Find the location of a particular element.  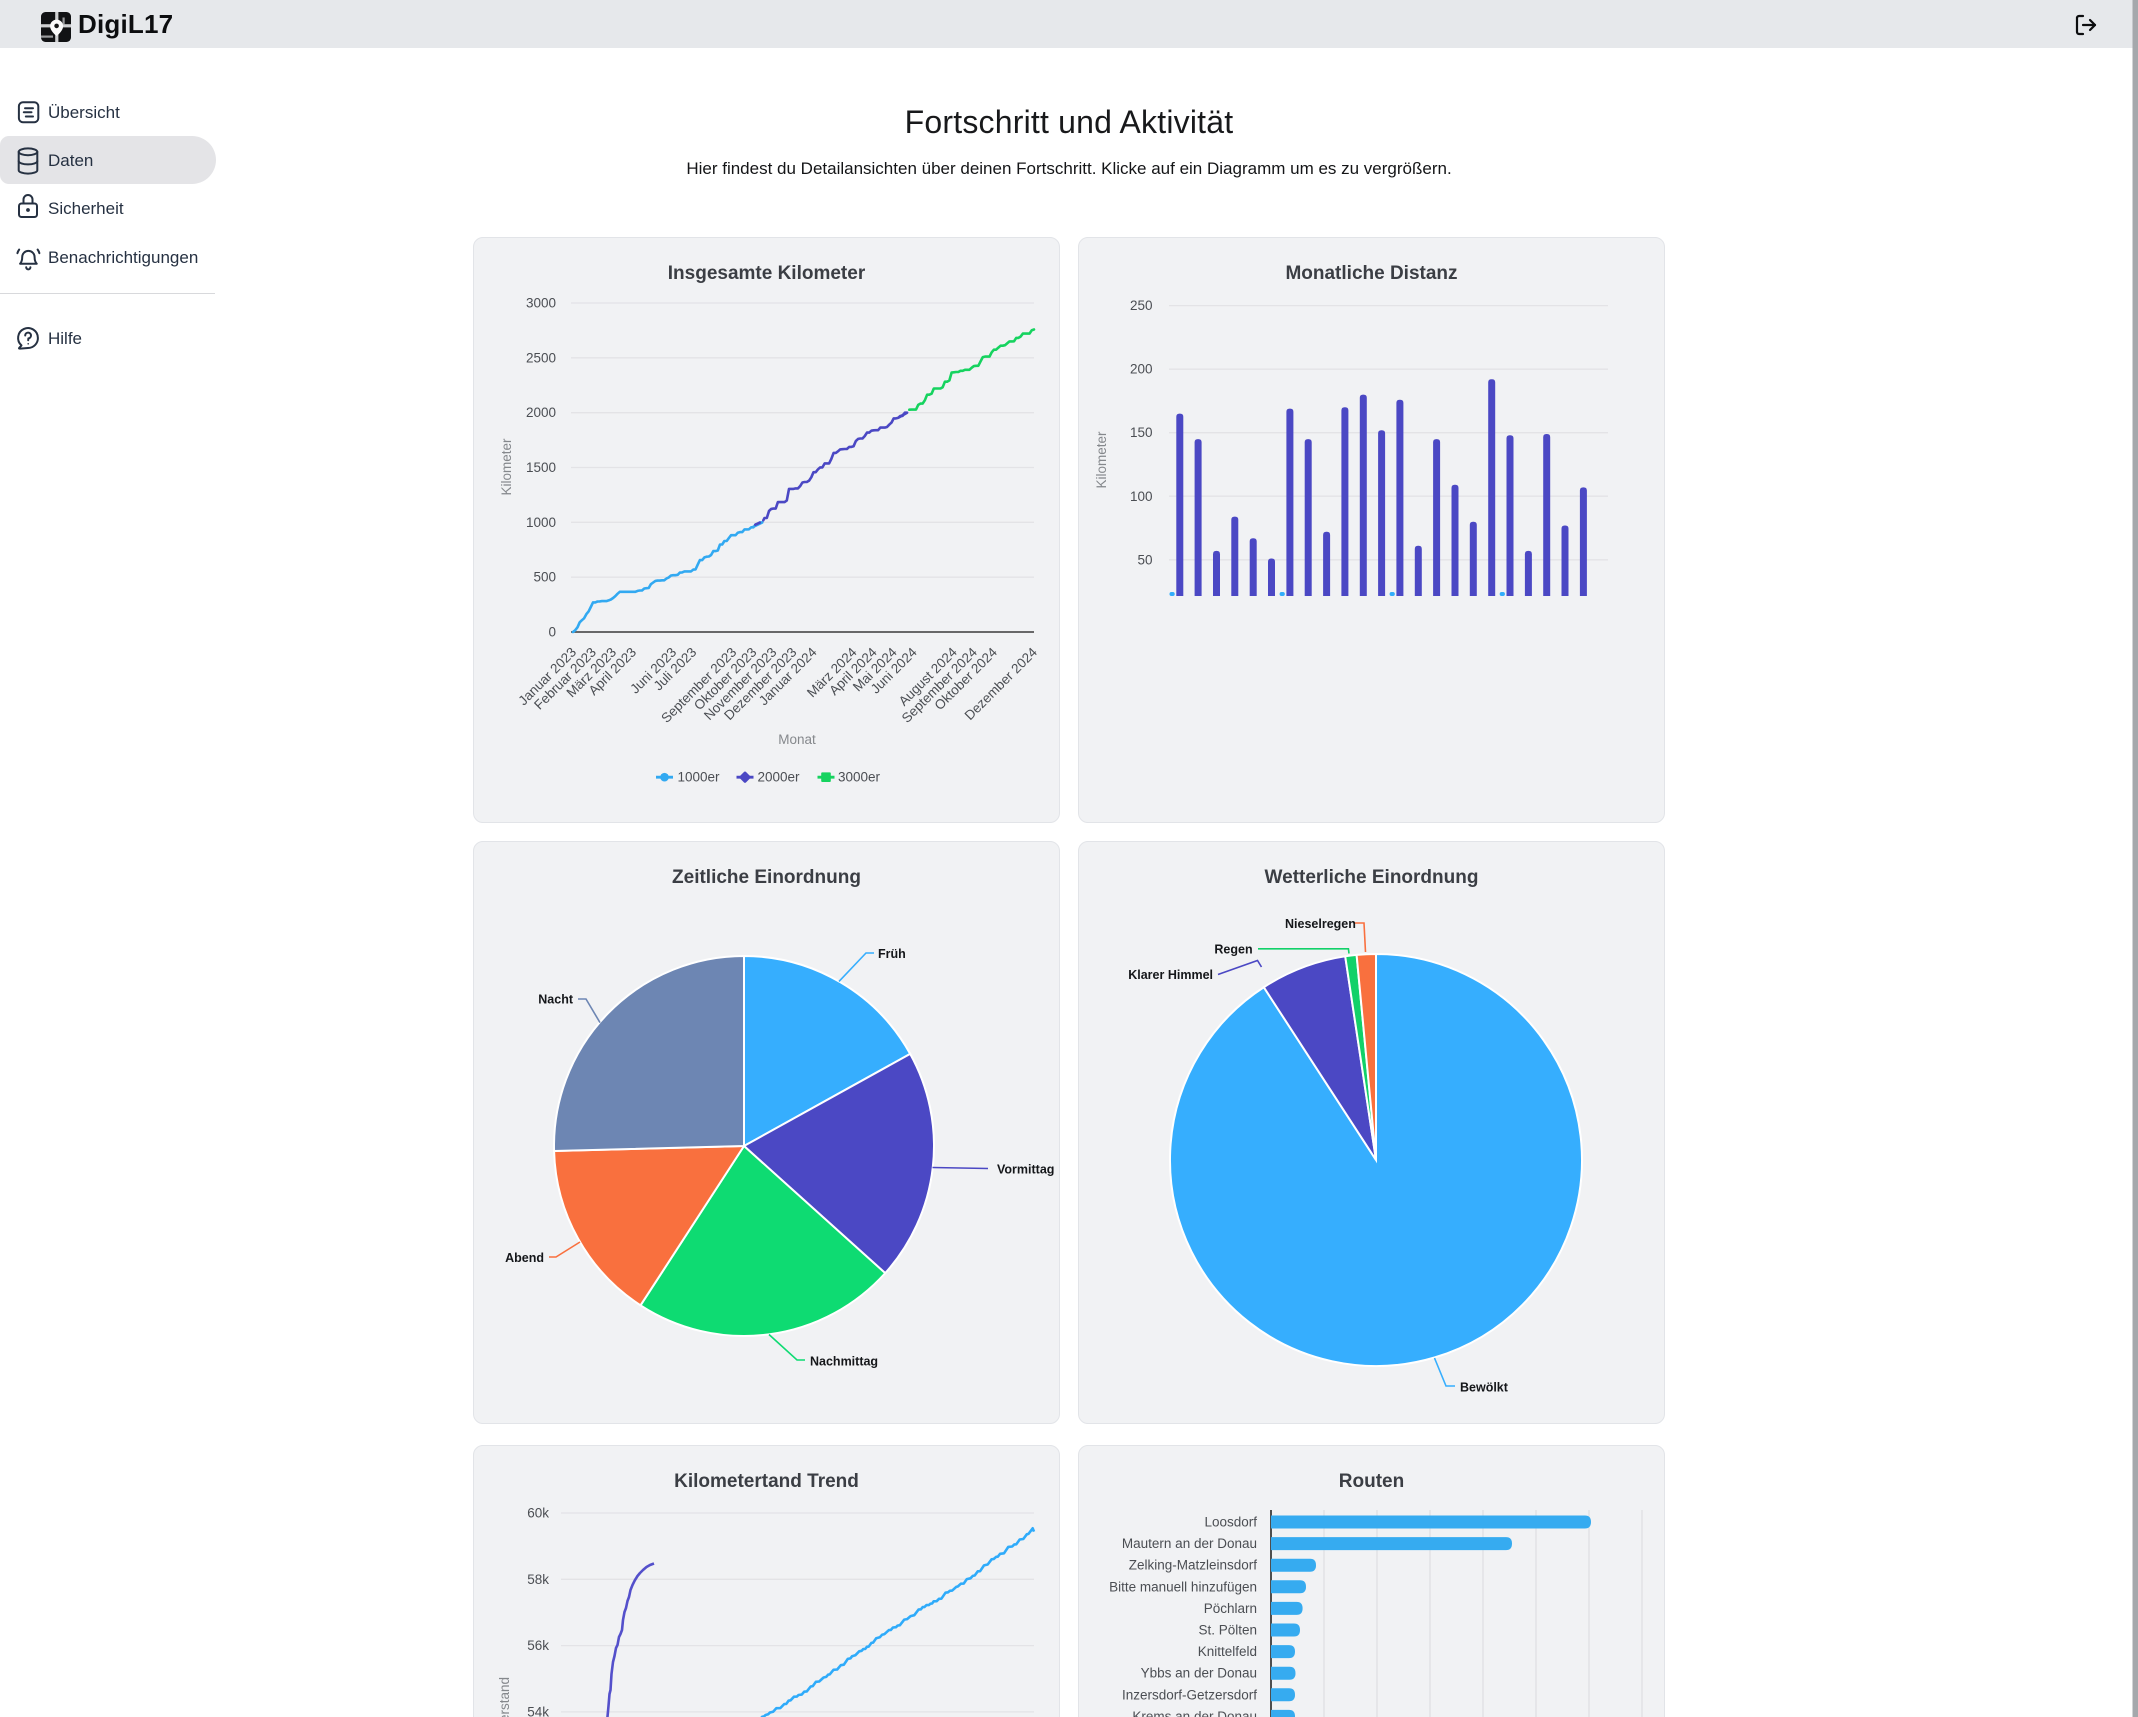

svg-text: Nachmittag is located at coordinates (844, 1362).